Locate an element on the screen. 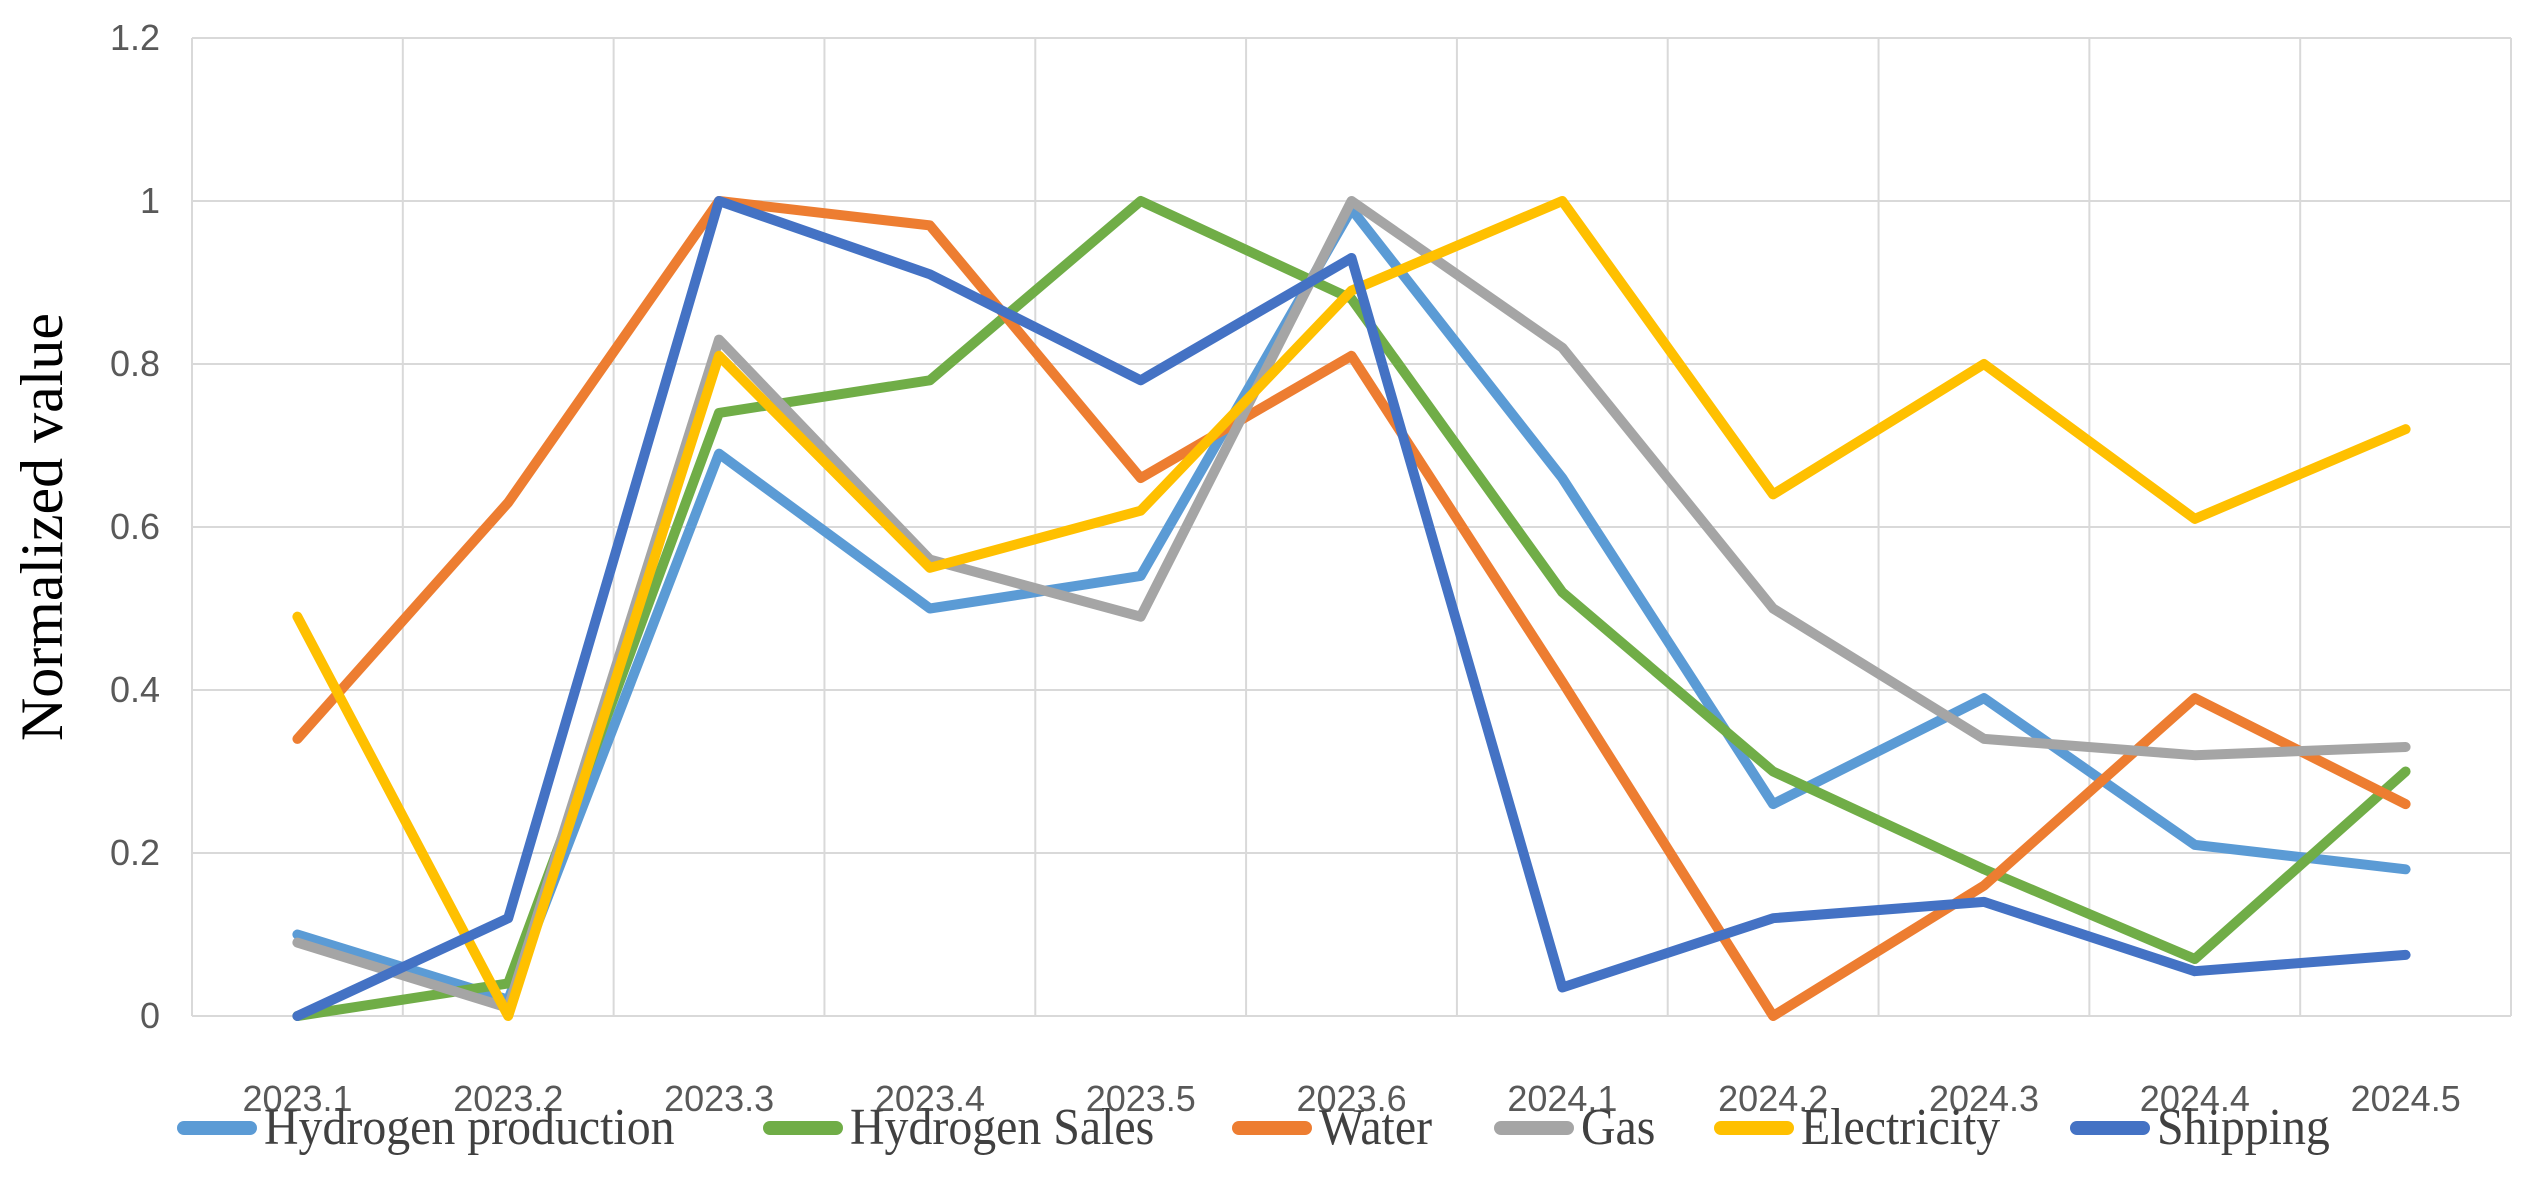 This screenshot has height=1184, width=2522. x-tick-label: 2024.3 is located at coordinates (1984, 1098).